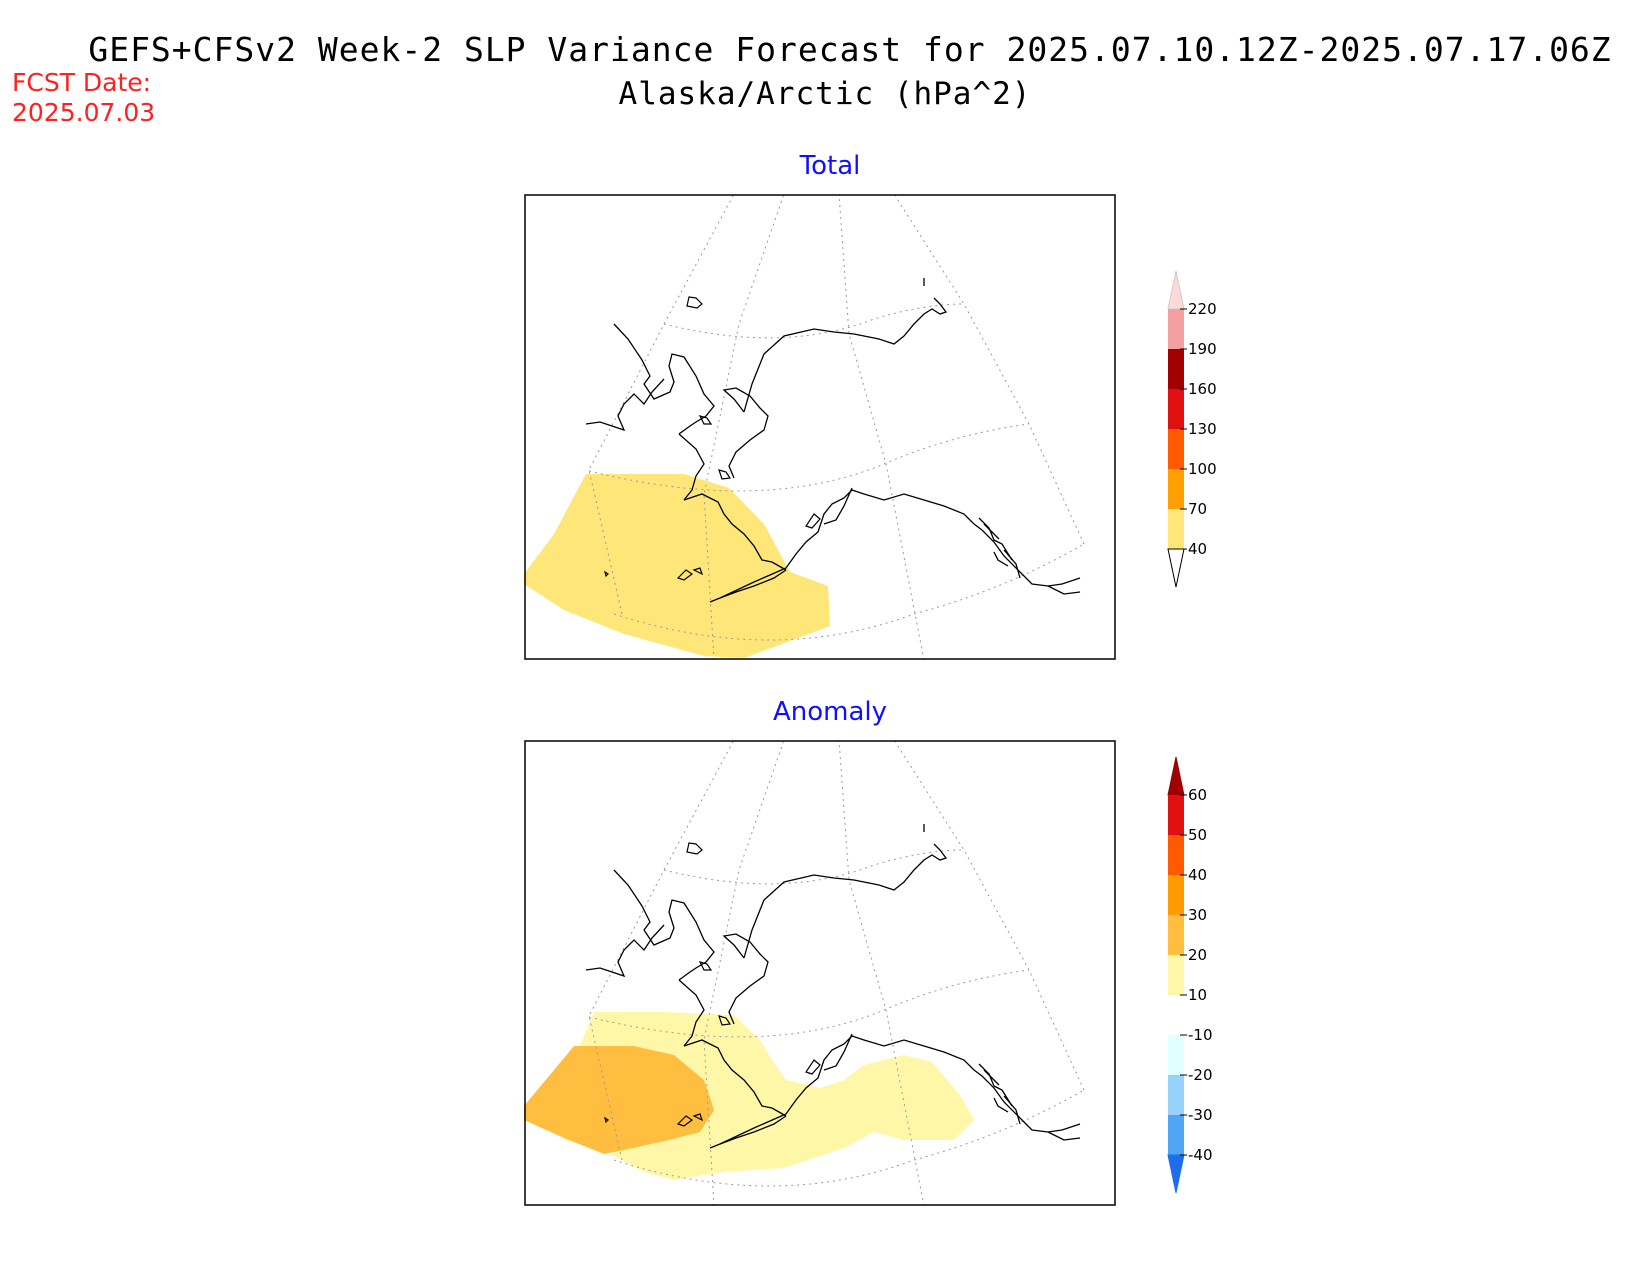 Image resolution: width=1650 pixels, height=1275 pixels. Describe the element at coordinates (1197, 915) in the screenshot. I see `colorbar-label: 30` at that location.